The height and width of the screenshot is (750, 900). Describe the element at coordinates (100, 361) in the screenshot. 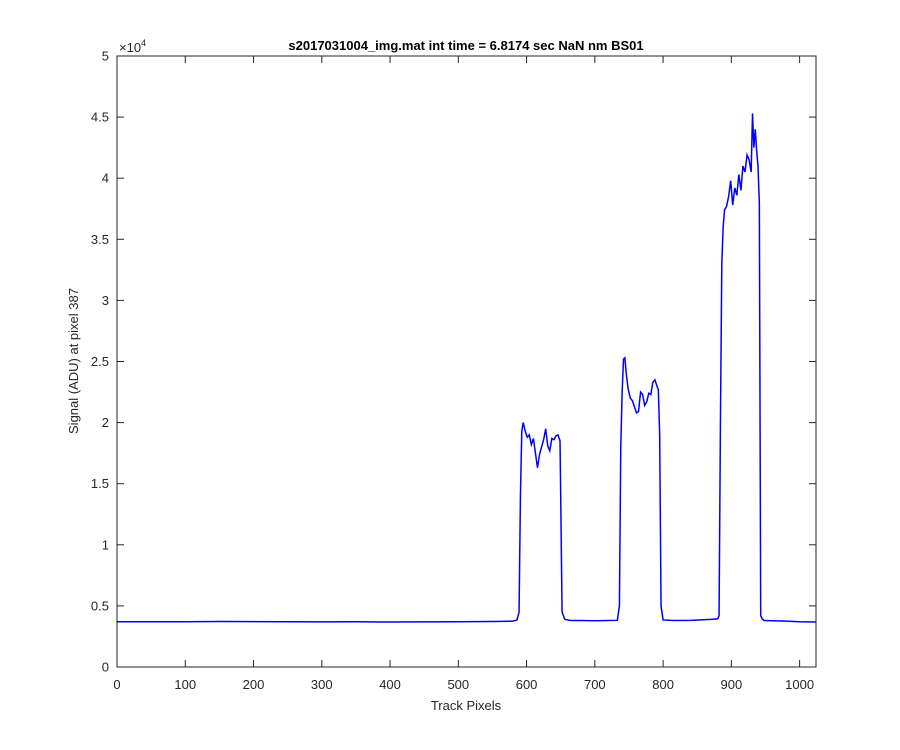

I see `y-tick-label: 2.5` at that location.